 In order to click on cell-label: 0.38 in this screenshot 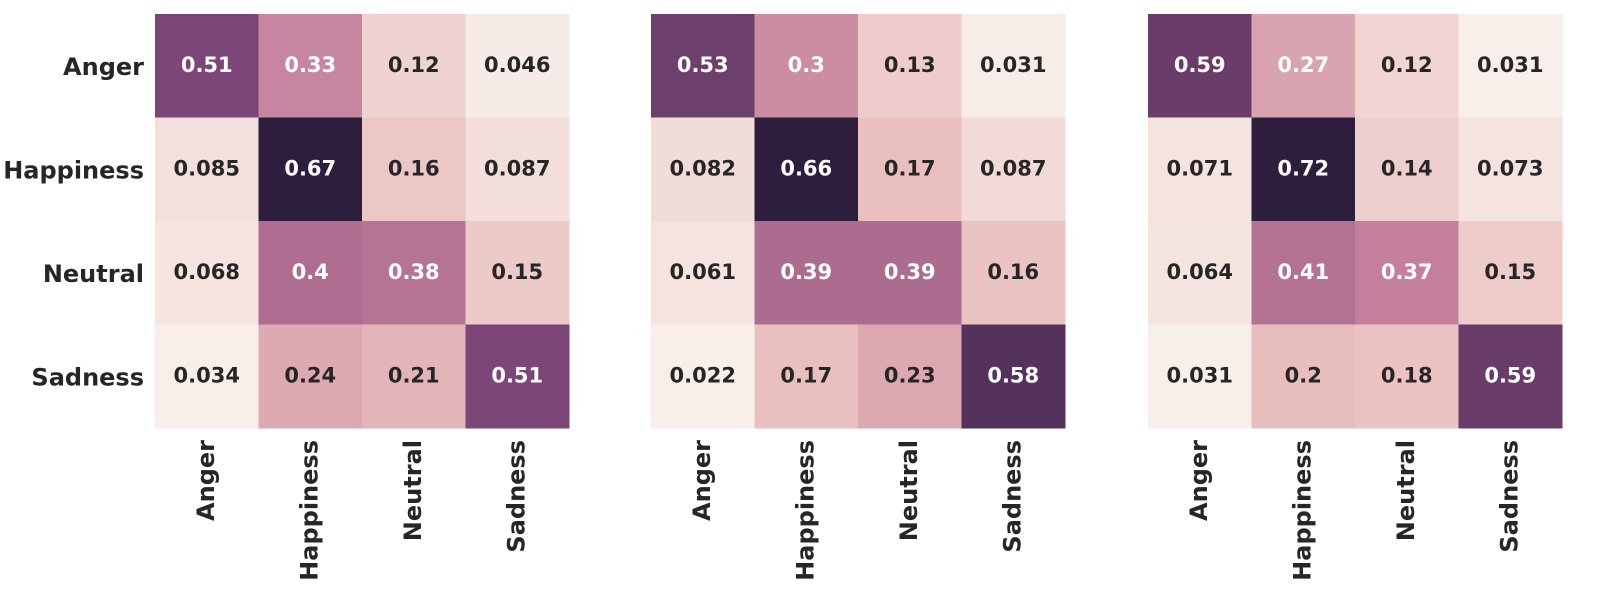, I will do `click(414, 272)`.